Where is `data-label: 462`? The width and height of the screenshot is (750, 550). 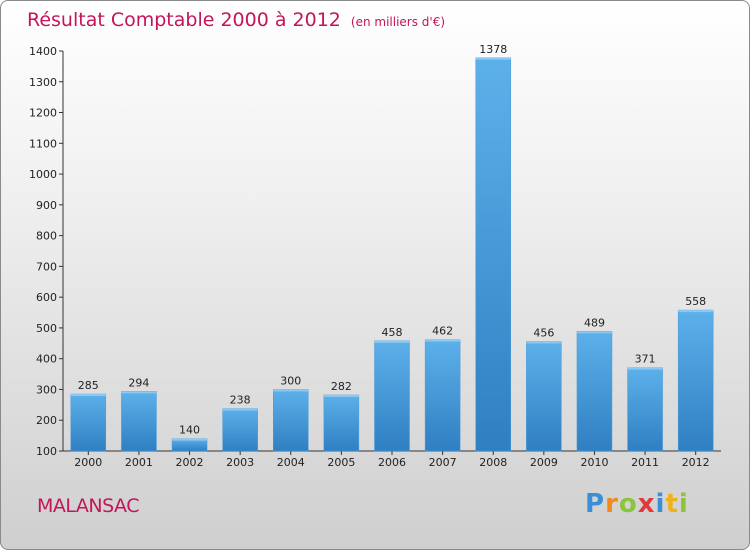
data-label: 462 is located at coordinates (442, 331).